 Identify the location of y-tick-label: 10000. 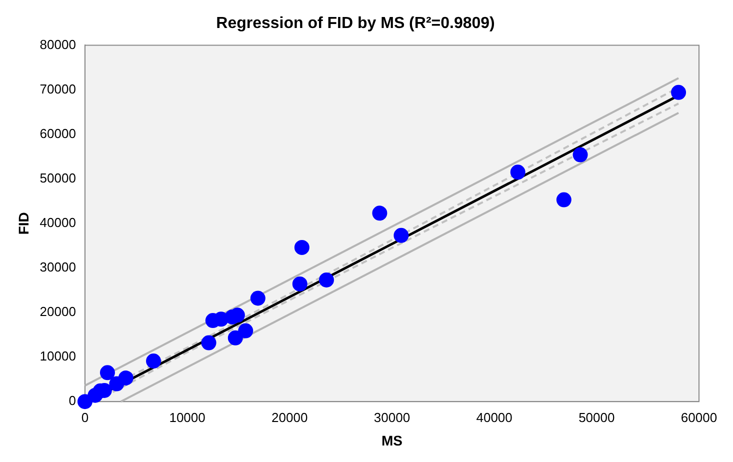
(58, 356).